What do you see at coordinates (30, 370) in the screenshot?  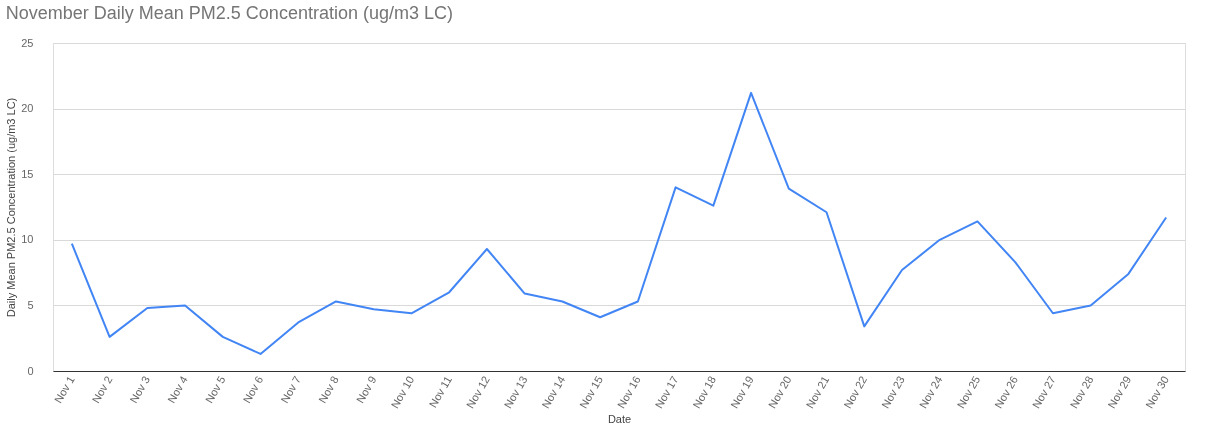 I see `y-tick-label: 0` at bounding box center [30, 370].